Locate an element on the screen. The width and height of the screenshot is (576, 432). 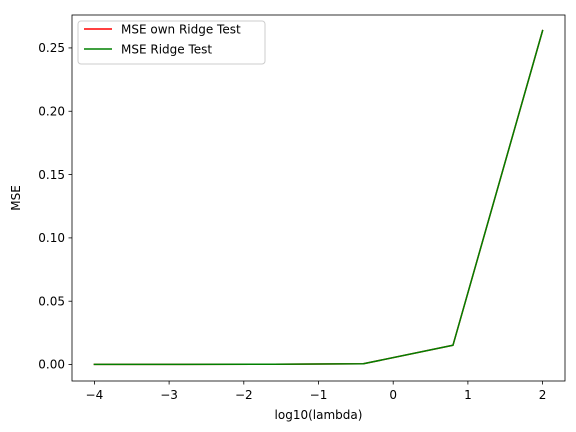
x-tick-label: −1 is located at coordinates (319, 395).